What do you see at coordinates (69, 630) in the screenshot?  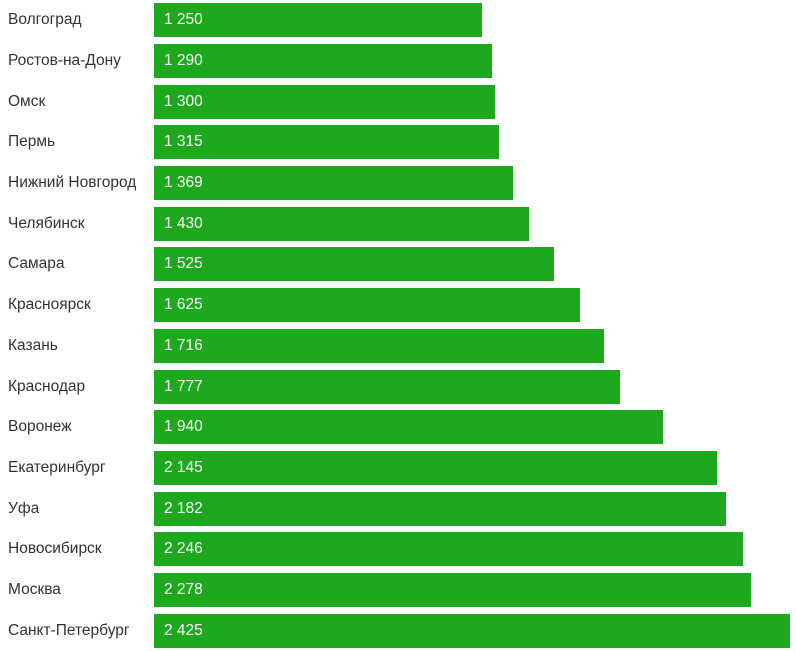 I see `category-label: Санкт-Петербург` at bounding box center [69, 630].